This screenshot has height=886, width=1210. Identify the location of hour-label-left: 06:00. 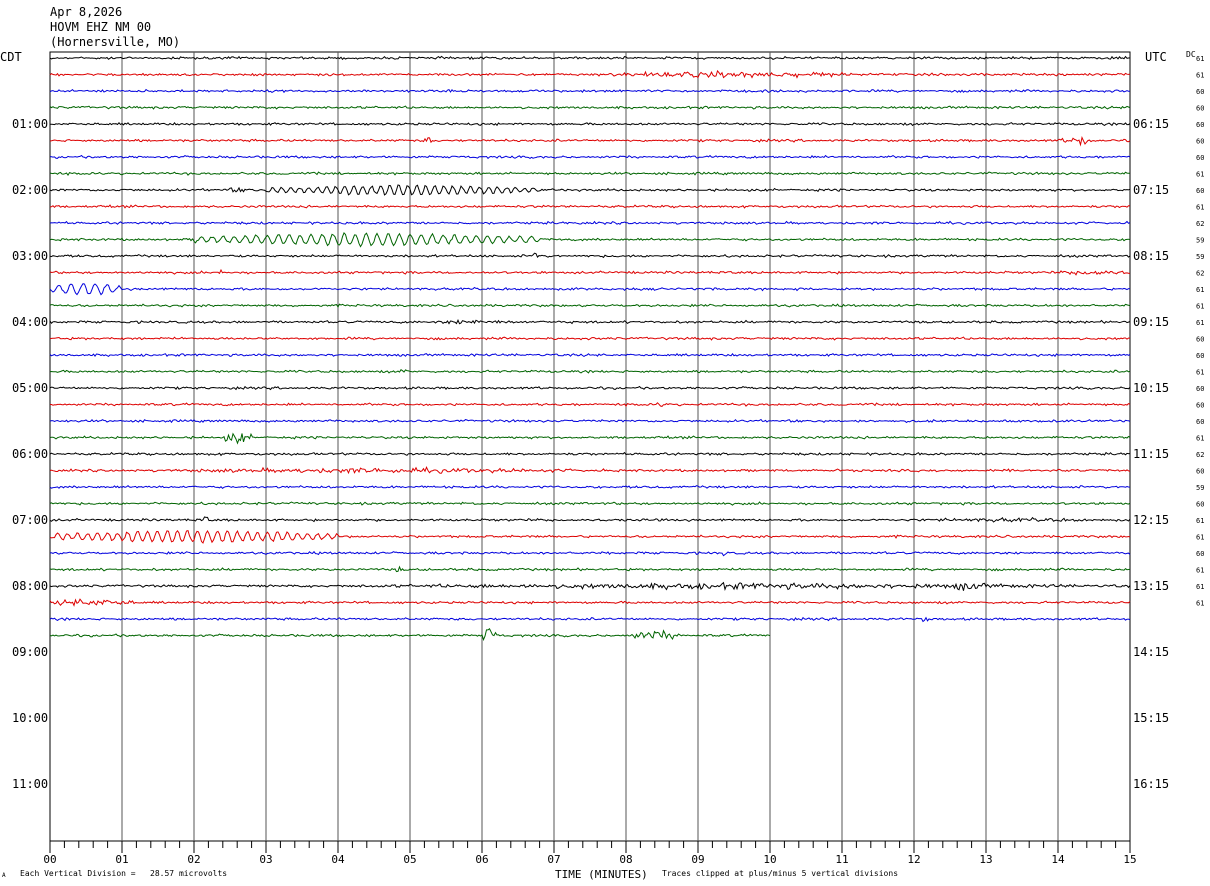
(30, 454).